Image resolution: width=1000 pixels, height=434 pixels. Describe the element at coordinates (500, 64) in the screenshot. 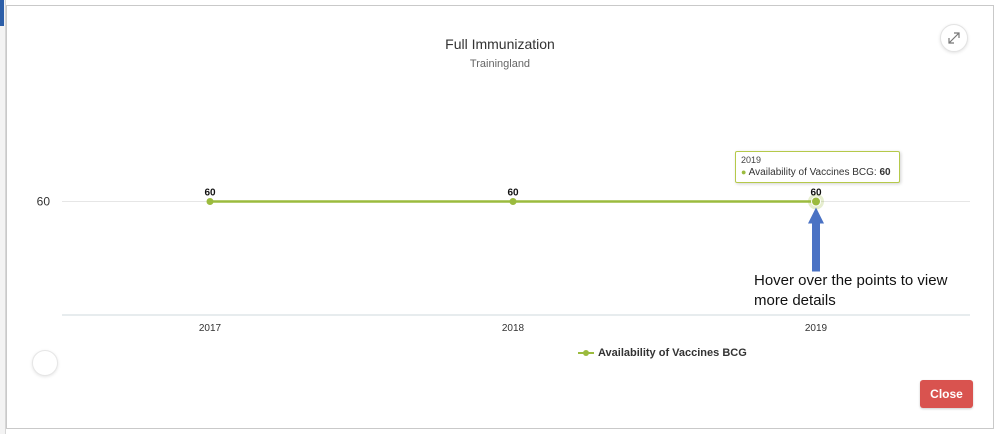

I see `chart-subtitle: Trainingland` at that location.